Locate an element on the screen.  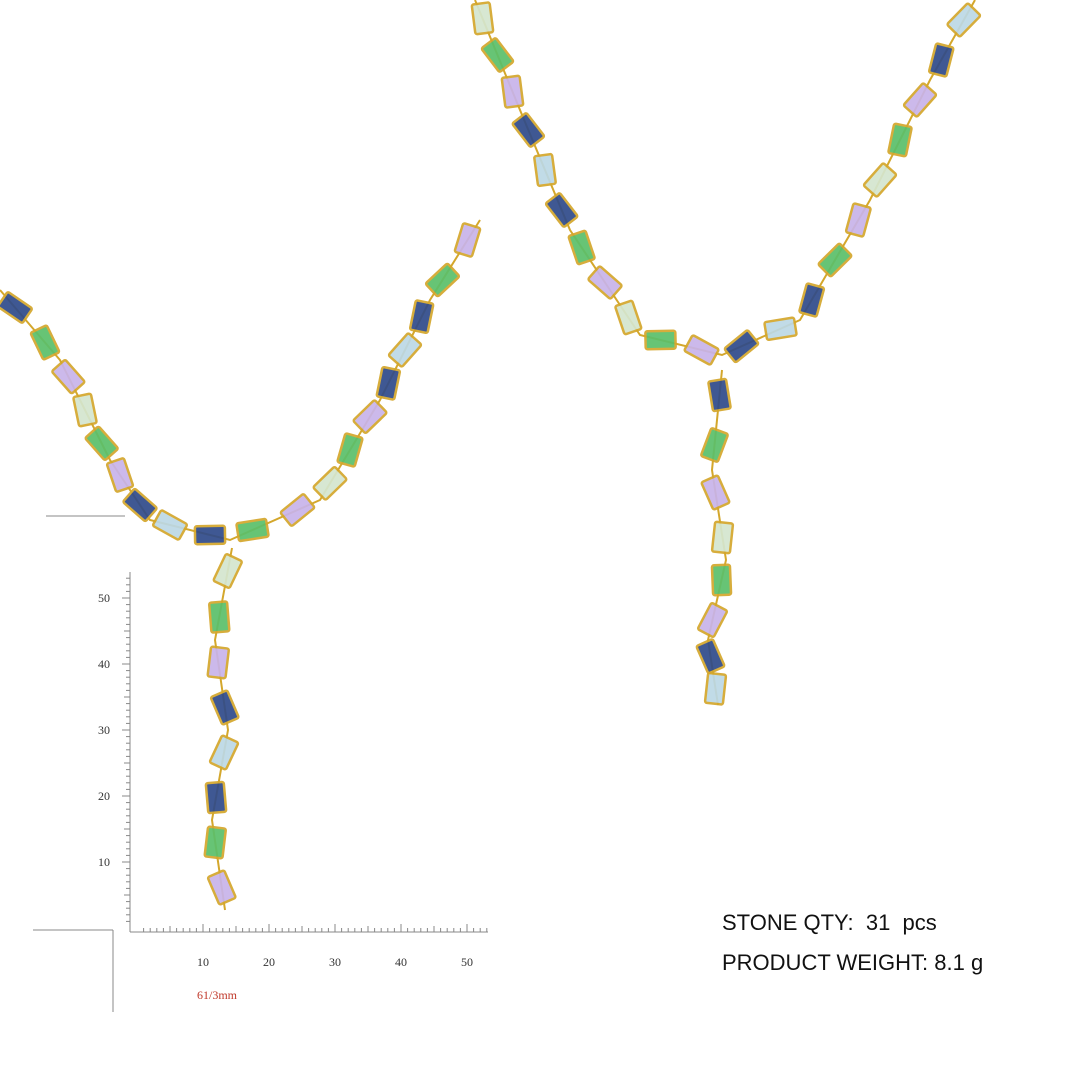
size-note: 61/3mm is located at coordinates (217, 995).